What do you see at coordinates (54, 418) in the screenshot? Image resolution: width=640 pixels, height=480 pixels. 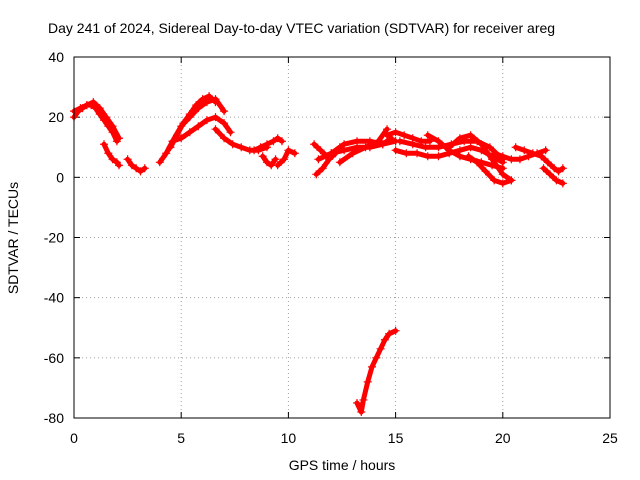 I see `y-tick-label: -80` at bounding box center [54, 418].